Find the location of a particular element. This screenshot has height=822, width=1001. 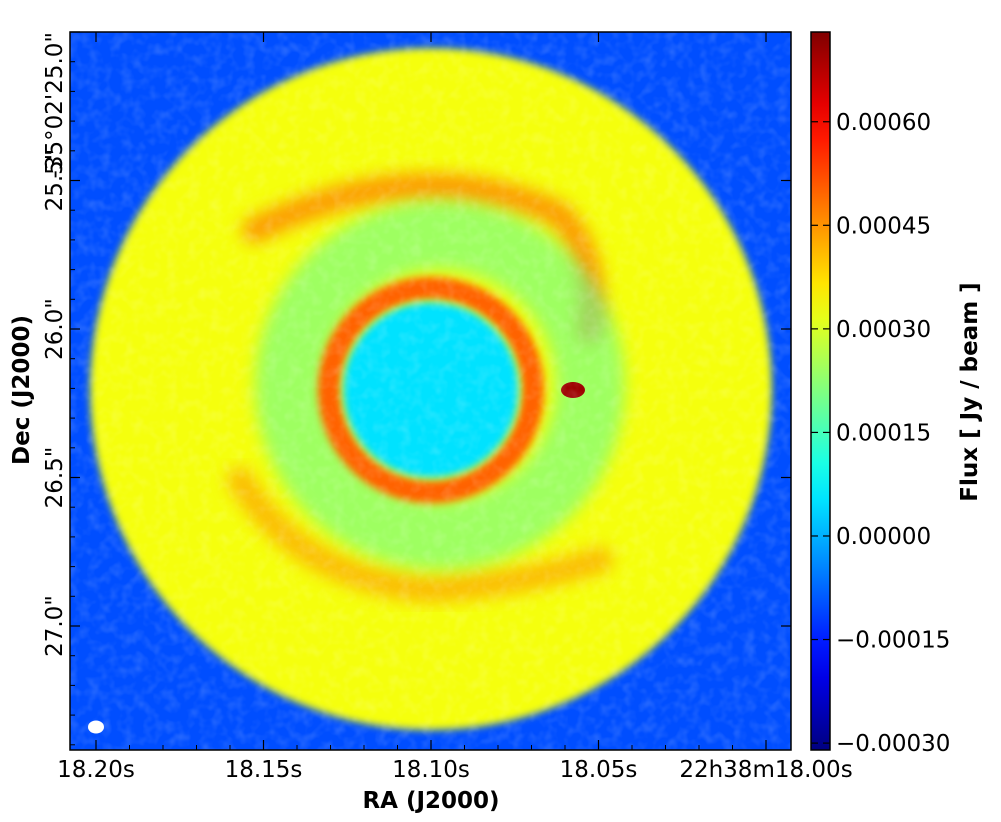

colorbar-tick-label: 0.00000 is located at coordinates (883, 537).